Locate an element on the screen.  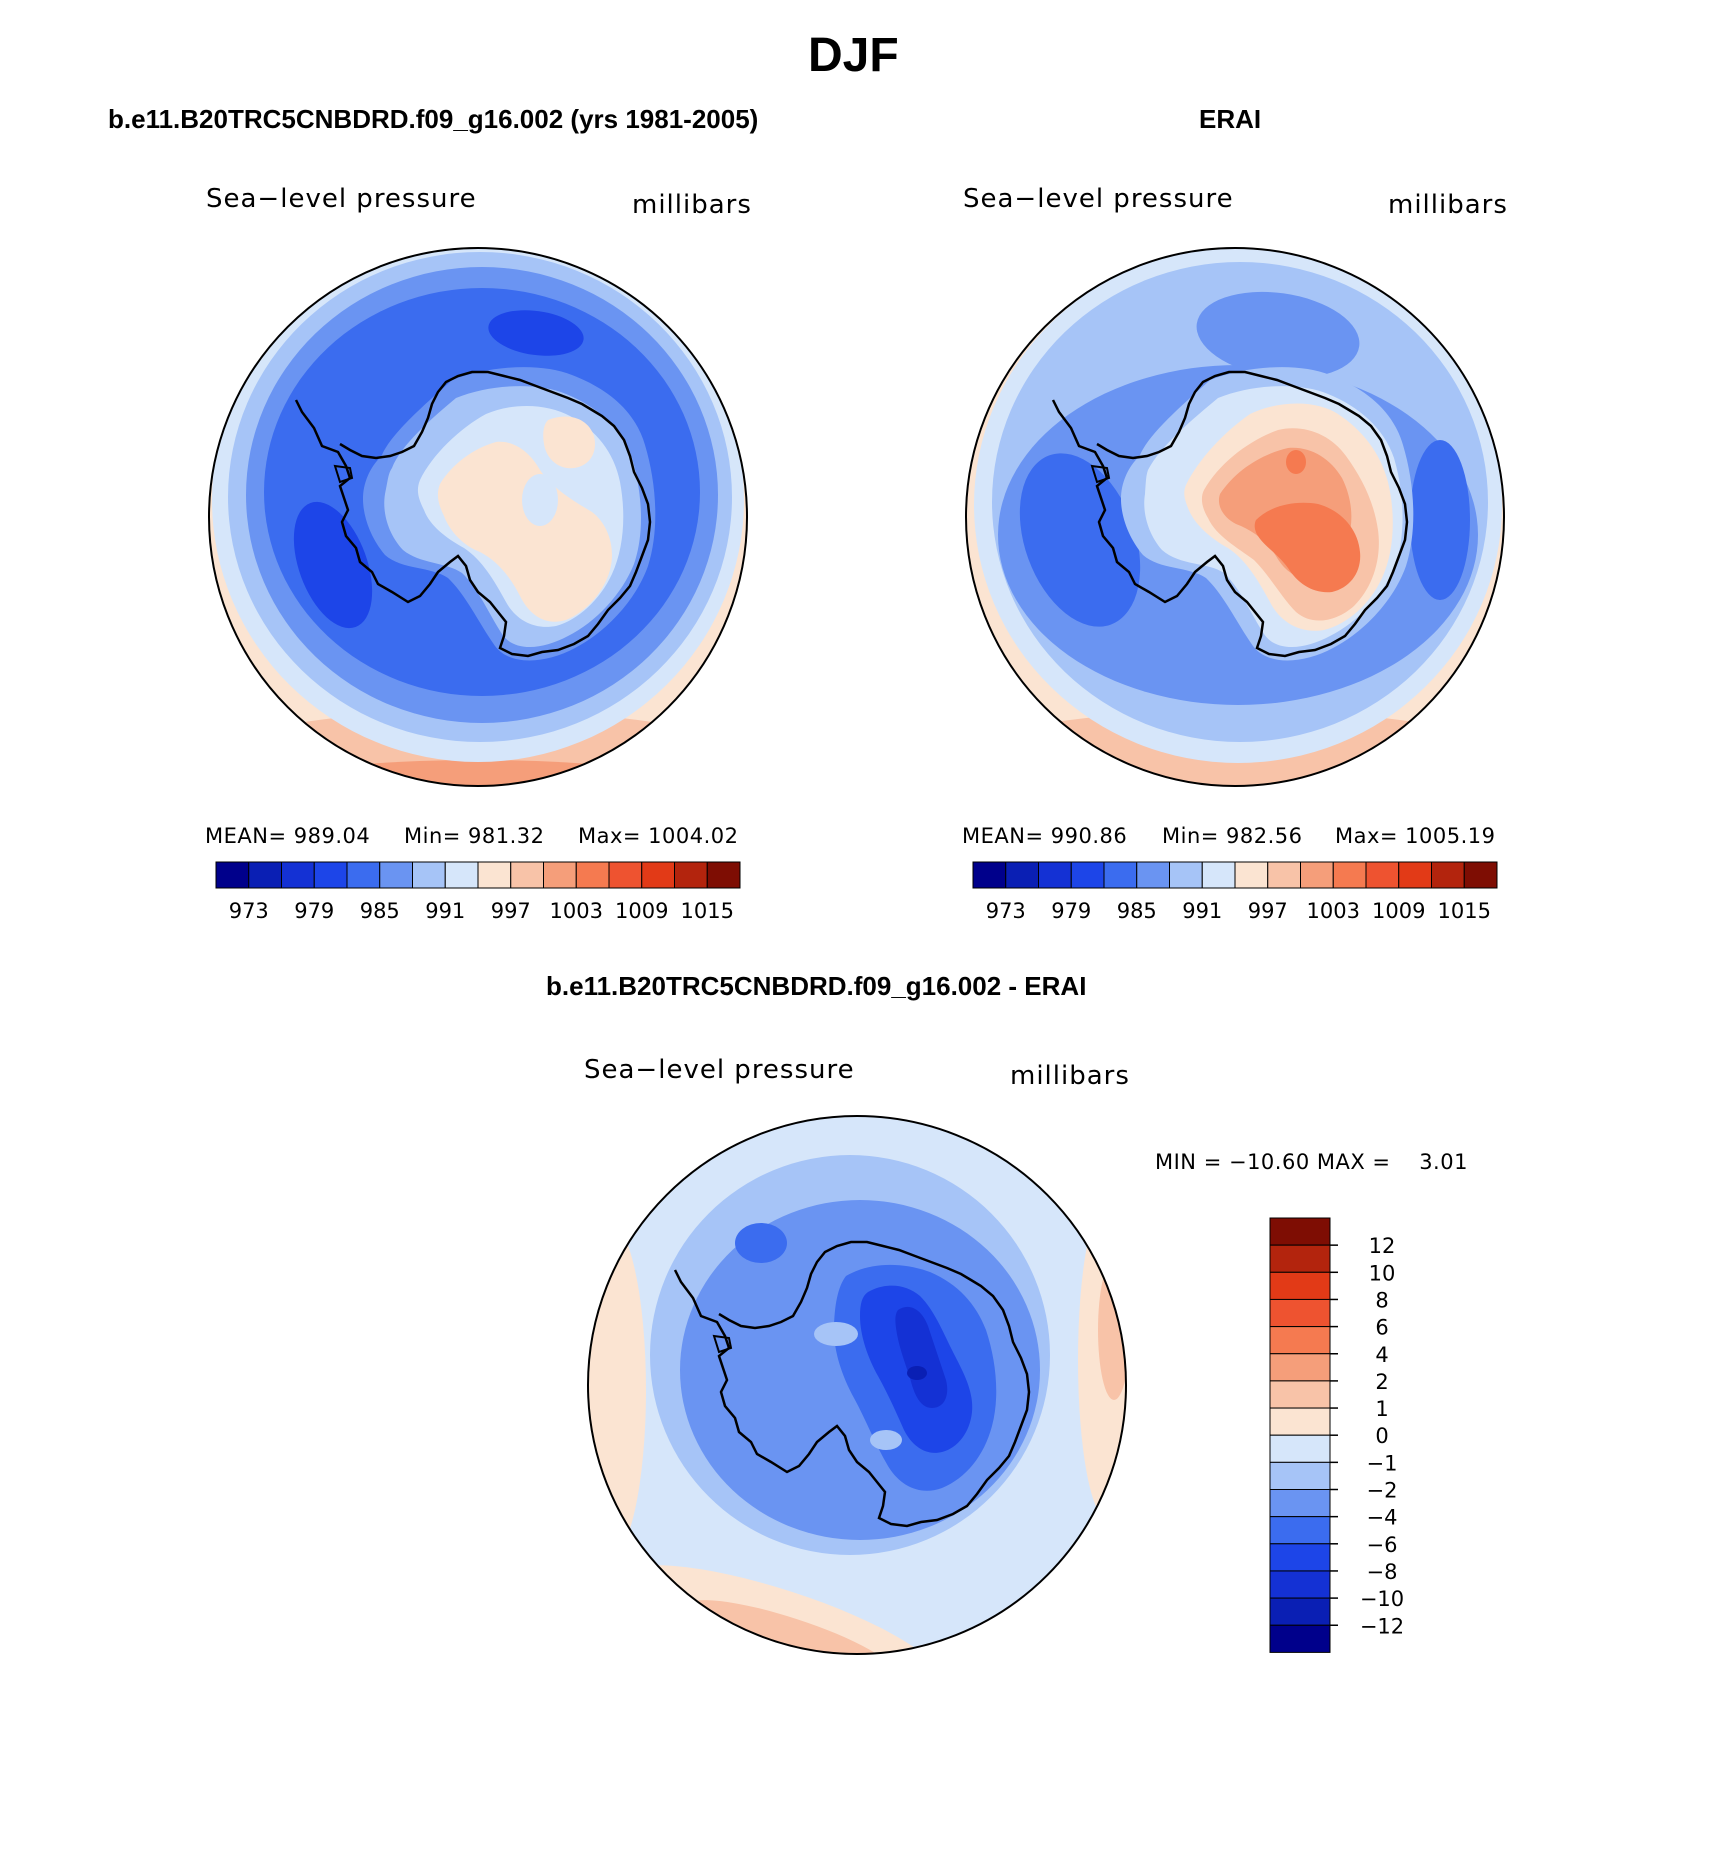
panel1-map is located at coordinates (478, 517).